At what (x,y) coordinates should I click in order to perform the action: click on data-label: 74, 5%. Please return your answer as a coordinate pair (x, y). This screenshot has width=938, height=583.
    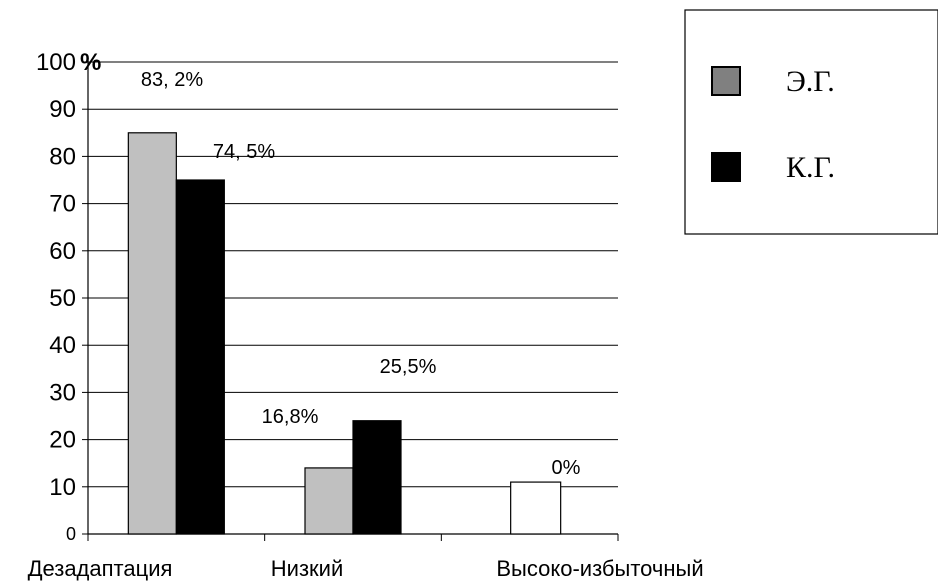
    Looking at the image, I should click on (244, 152).